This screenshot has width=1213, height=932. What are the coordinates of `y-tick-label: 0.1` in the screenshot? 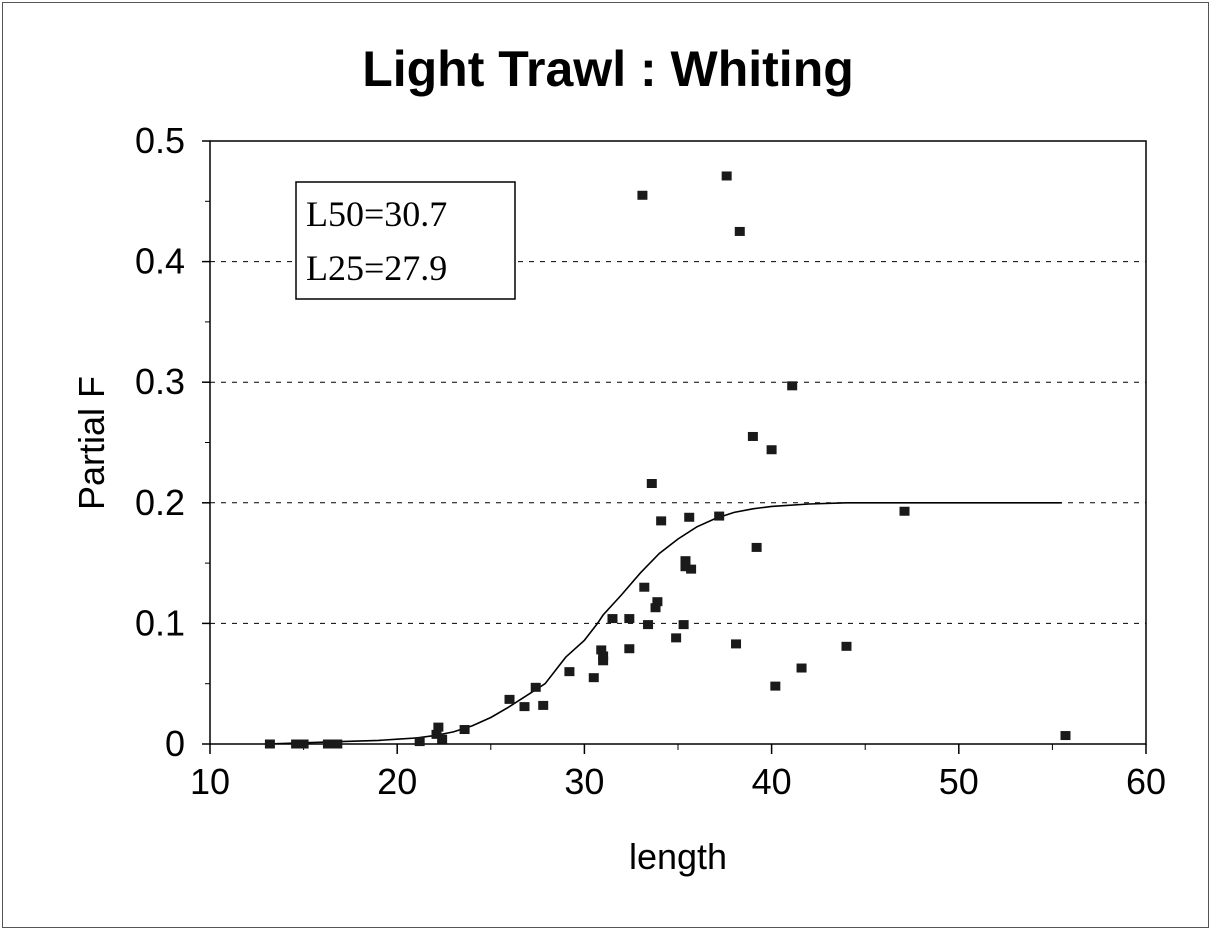 It's located at (160, 622).